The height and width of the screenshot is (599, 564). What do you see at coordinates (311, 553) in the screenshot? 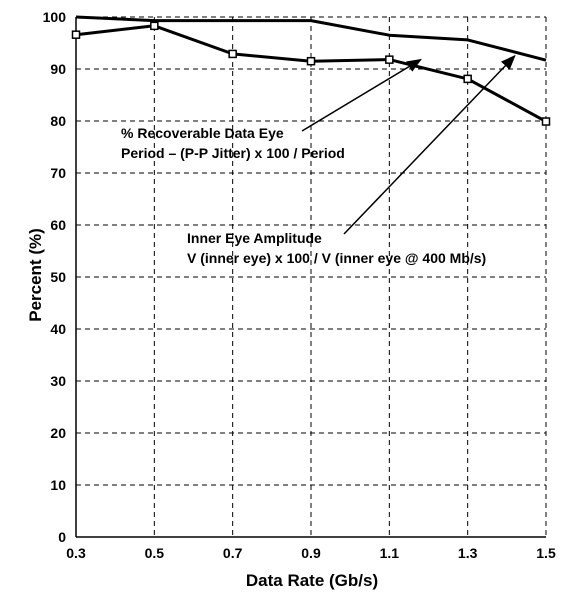
I see `x-tick-label: 0.9` at bounding box center [311, 553].